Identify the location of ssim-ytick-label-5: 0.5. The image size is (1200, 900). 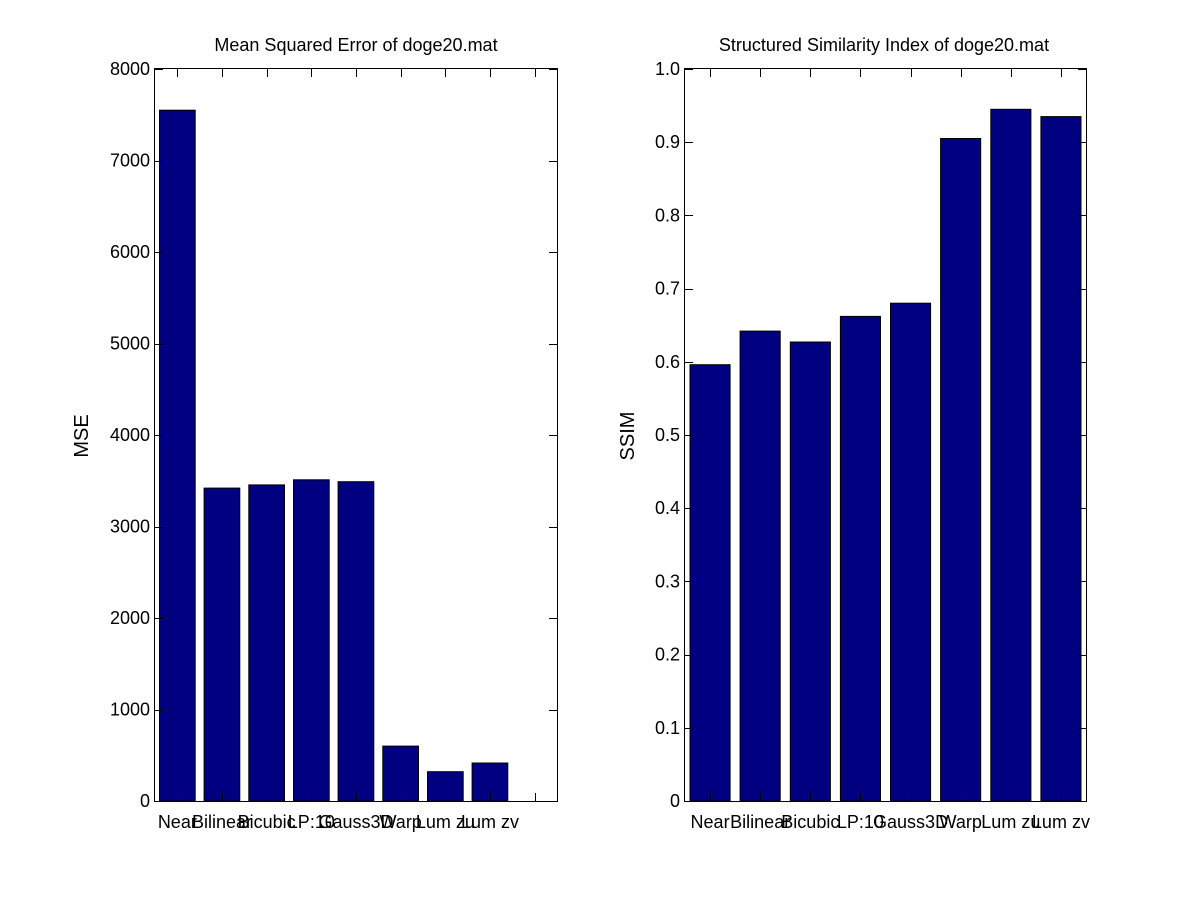
(667, 435).